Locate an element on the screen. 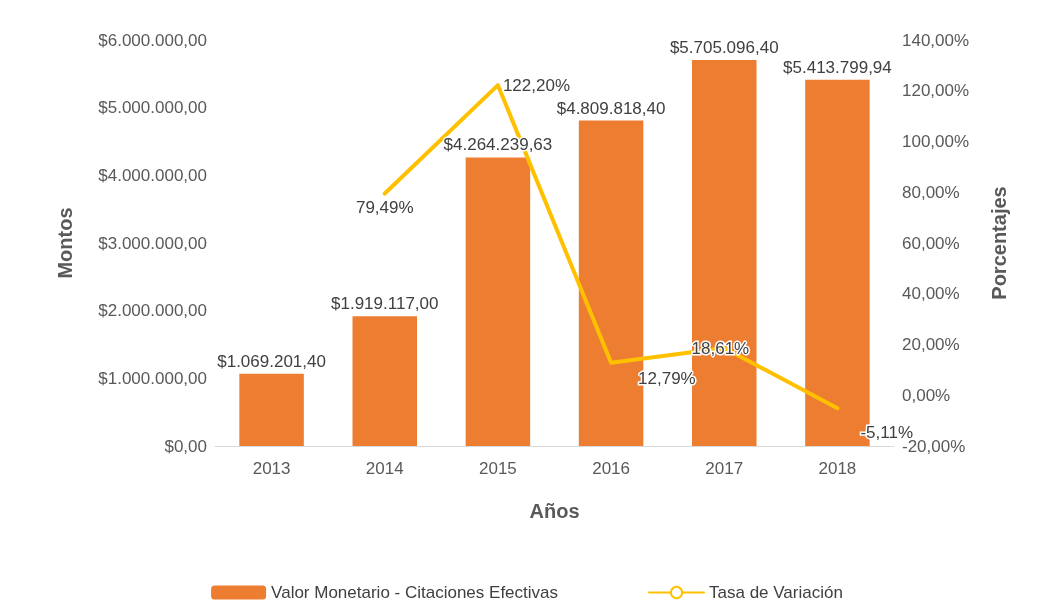  y2-tick-label: 20,00% is located at coordinates (931, 344).